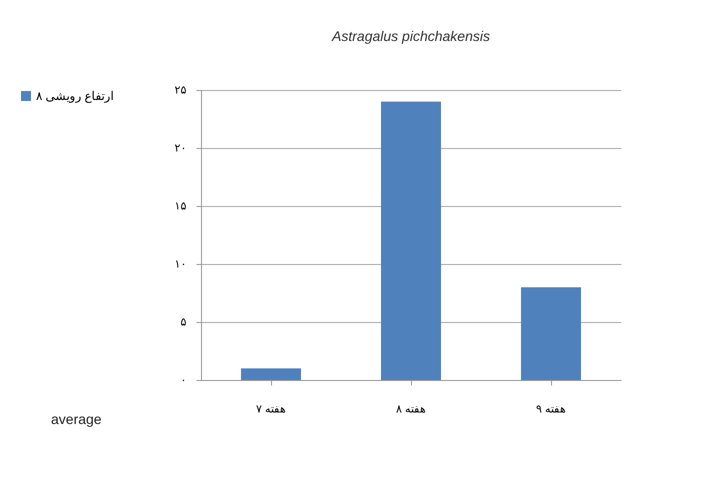 This screenshot has width=702, height=497. Describe the element at coordinates (410, 36) in the screenshot. I see `chart-title: Astragalus pichchakensis` at that location.